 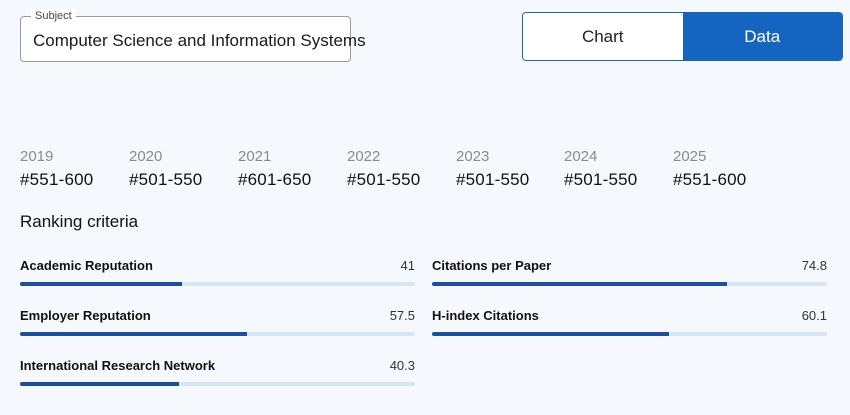 I want to click on view-toggle: Chart Data, so click(x=682, y=36).